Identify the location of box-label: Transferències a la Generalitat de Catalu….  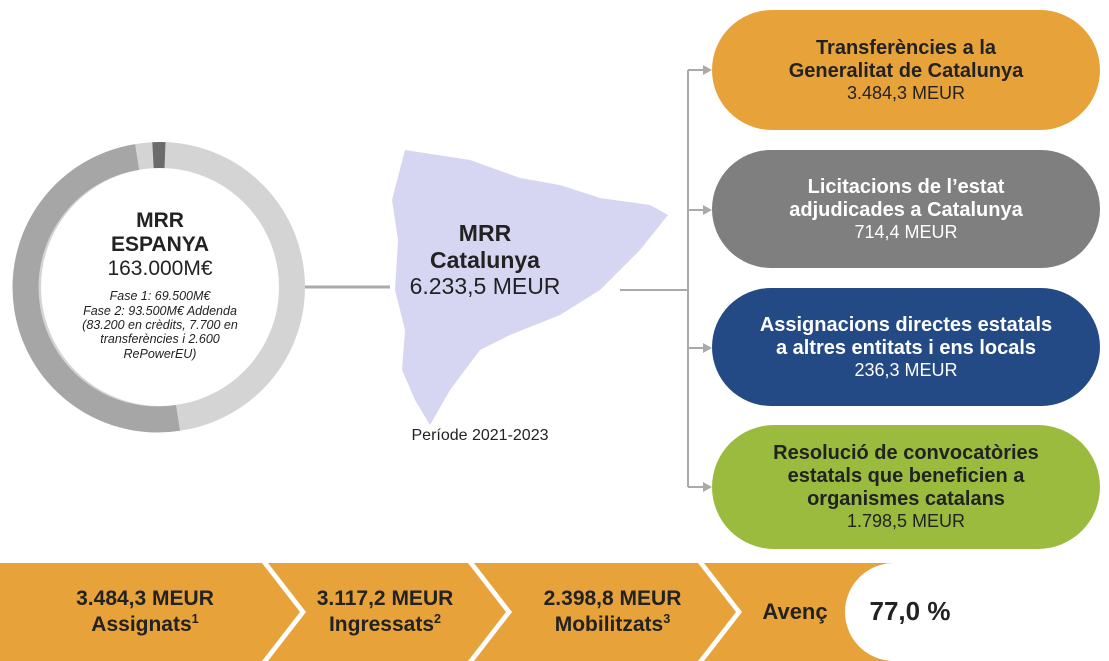
(906, 70).